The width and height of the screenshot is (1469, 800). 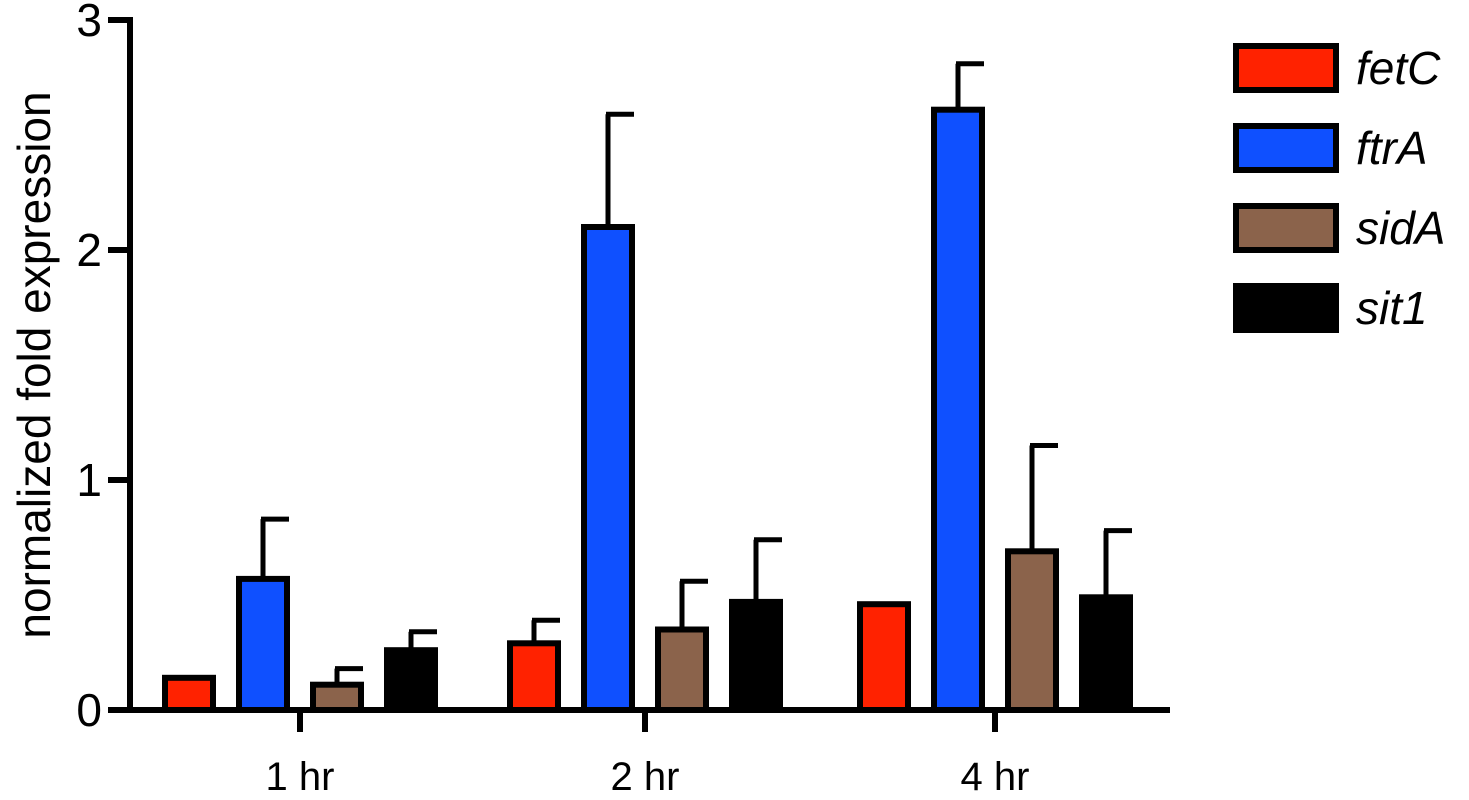 I want to click on y-tick-label-2: 2, so click(x=89, y=250).